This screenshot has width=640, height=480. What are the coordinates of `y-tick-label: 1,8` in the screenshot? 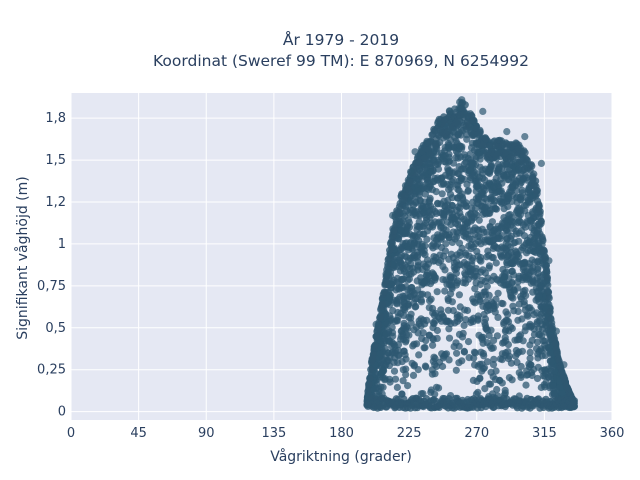 It's located at (55, 118).